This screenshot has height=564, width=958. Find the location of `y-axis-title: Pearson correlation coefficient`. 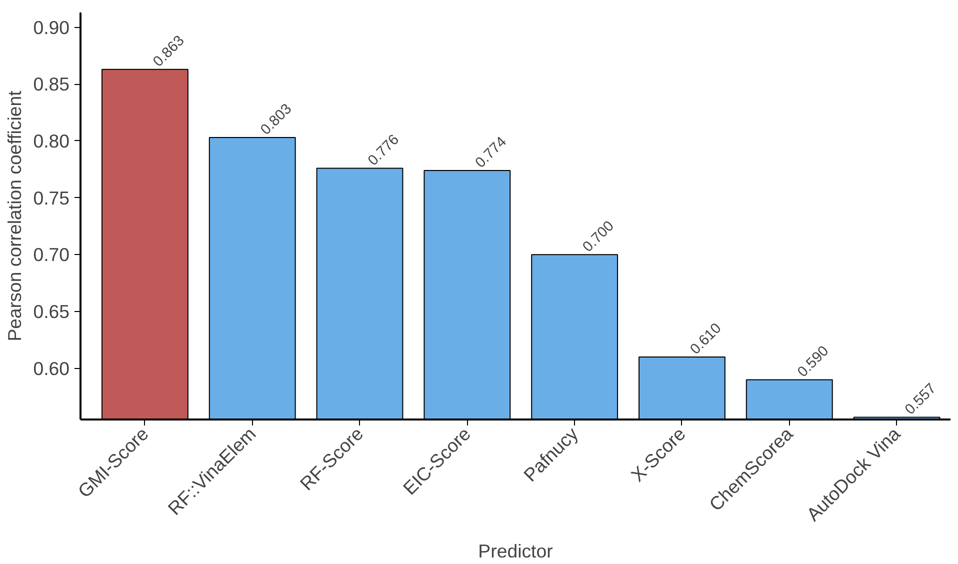

y-axis-title: Pearson correlation coefficient is located at coordinates (15, 216).